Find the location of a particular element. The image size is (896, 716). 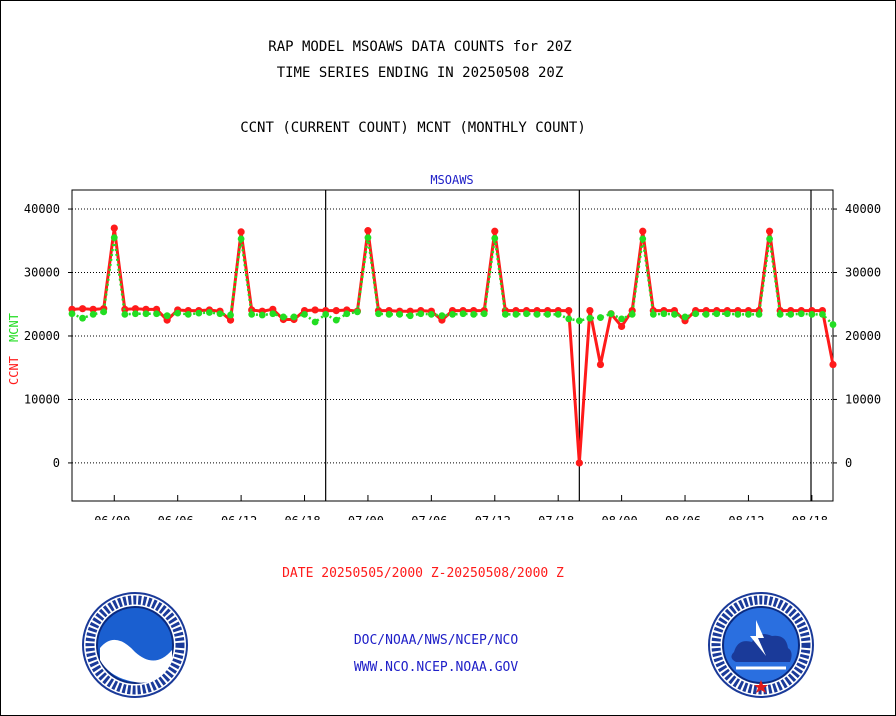

y-tick-label-right: 40000 is located at coordinates (863, 209).